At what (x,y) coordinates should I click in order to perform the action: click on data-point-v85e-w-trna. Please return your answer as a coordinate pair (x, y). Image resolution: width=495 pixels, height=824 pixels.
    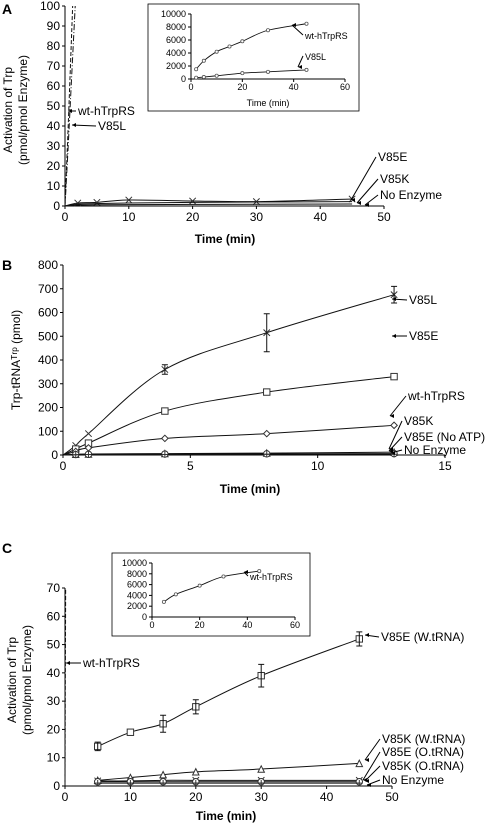
    Looking at the image, I should click on (130, 732).